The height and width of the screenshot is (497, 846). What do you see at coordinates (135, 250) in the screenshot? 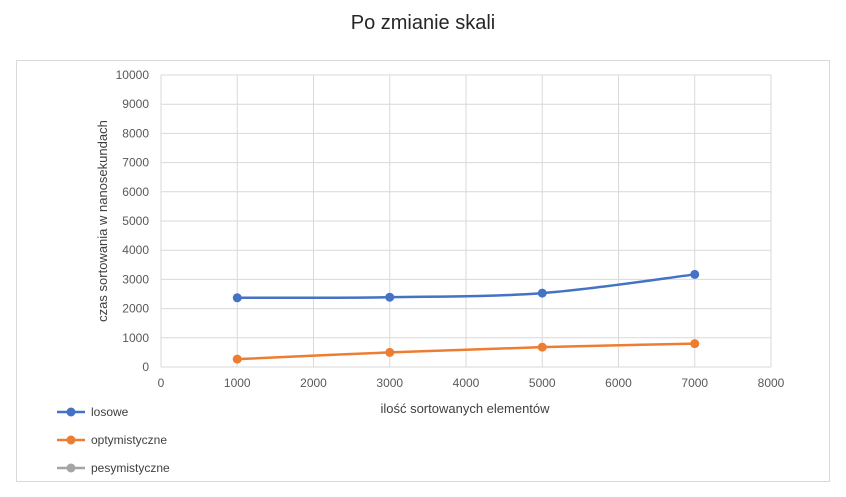
I see `y-tick-label: 4000` at bounding box center [135, 250].